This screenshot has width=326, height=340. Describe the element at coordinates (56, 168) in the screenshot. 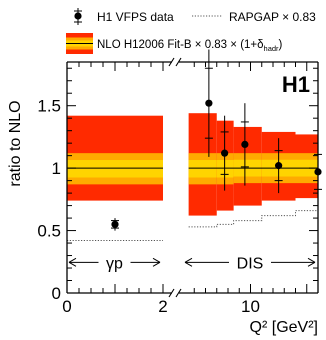

I see `y-tick-label: 1` at that location.